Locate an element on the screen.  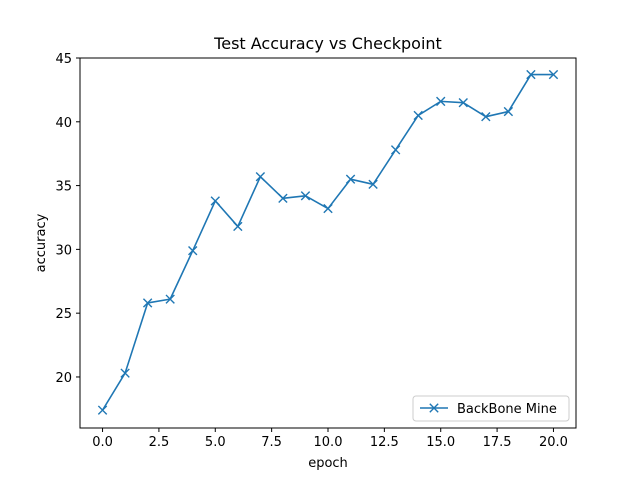
legend-x-marker is located at coordinates (434, 408).